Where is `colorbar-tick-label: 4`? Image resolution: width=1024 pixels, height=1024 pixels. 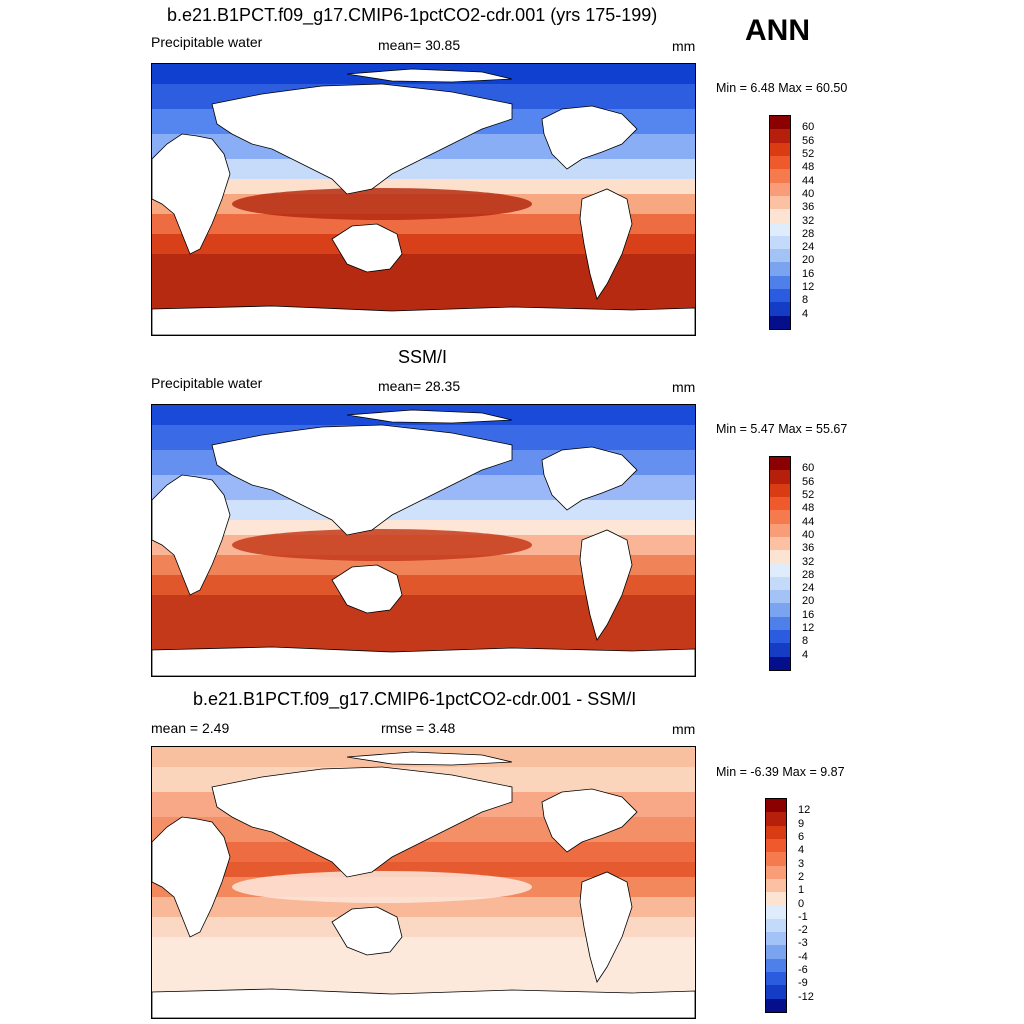
colorbar-tick-label: 4 is located at coordinates (805, 313).